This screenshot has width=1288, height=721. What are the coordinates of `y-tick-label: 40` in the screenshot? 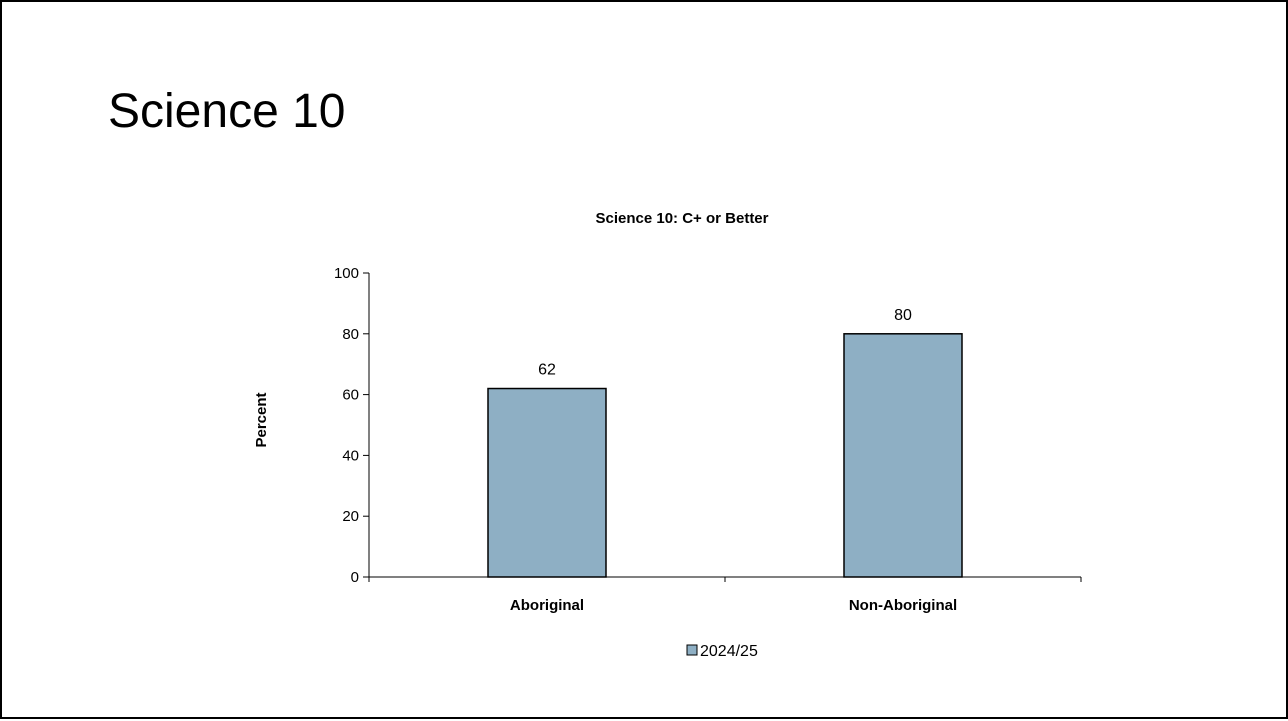 It's located at (350, 455).